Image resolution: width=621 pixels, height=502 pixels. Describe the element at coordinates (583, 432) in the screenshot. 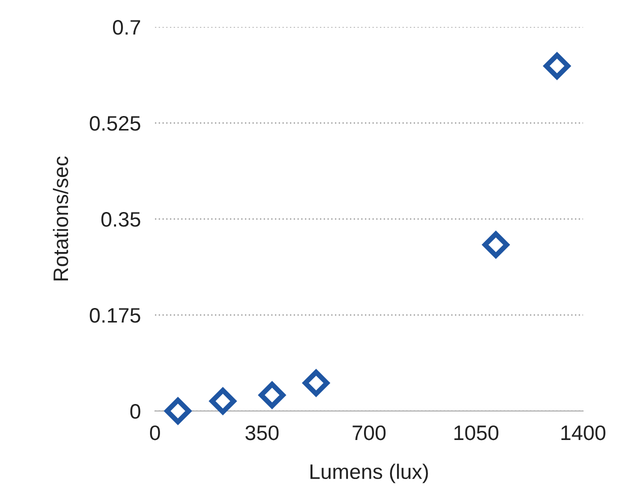

I see `x-tick-label: 1400` at that location.